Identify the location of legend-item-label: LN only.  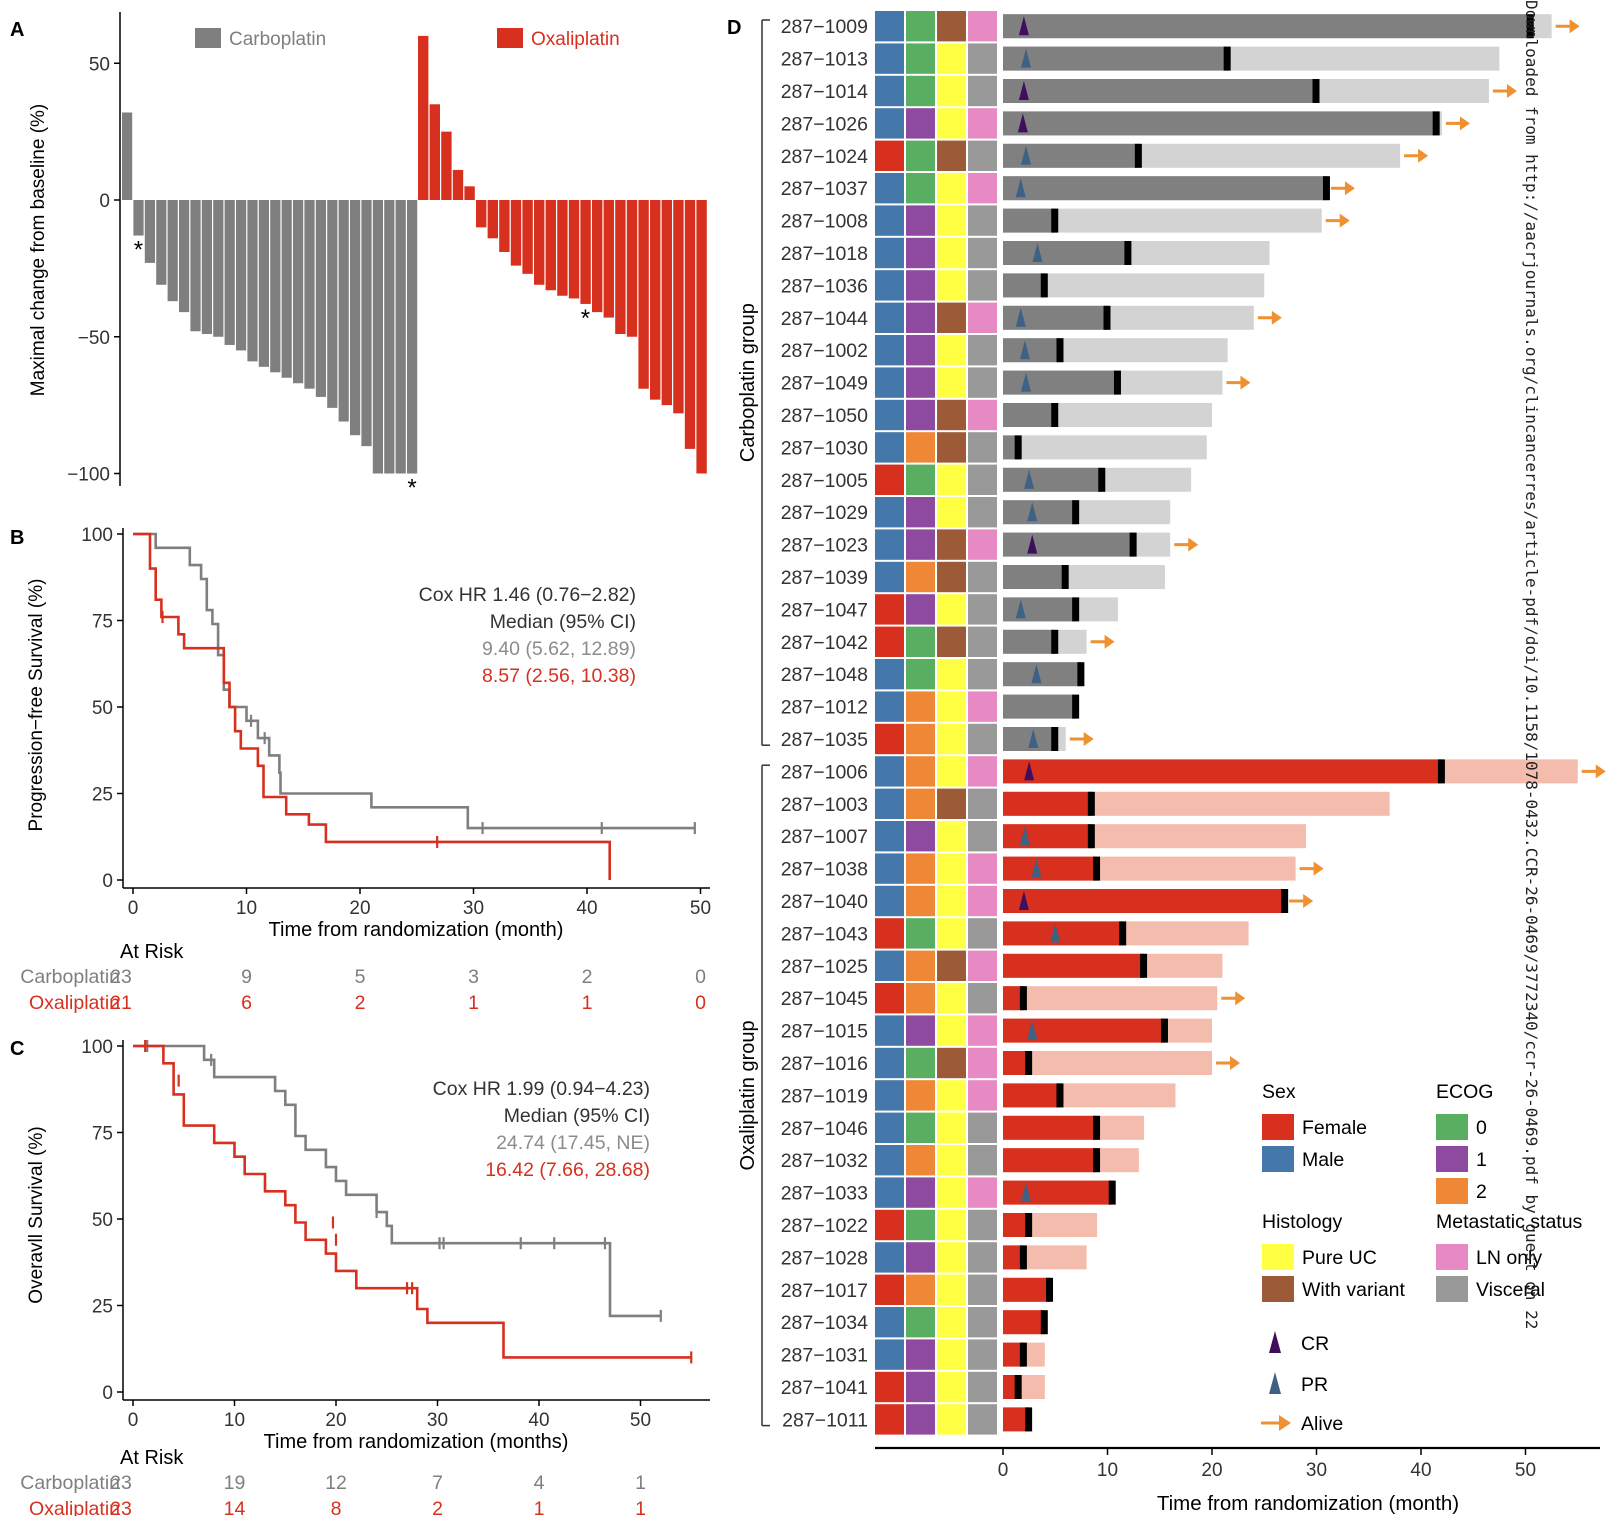
(1509, 1258).